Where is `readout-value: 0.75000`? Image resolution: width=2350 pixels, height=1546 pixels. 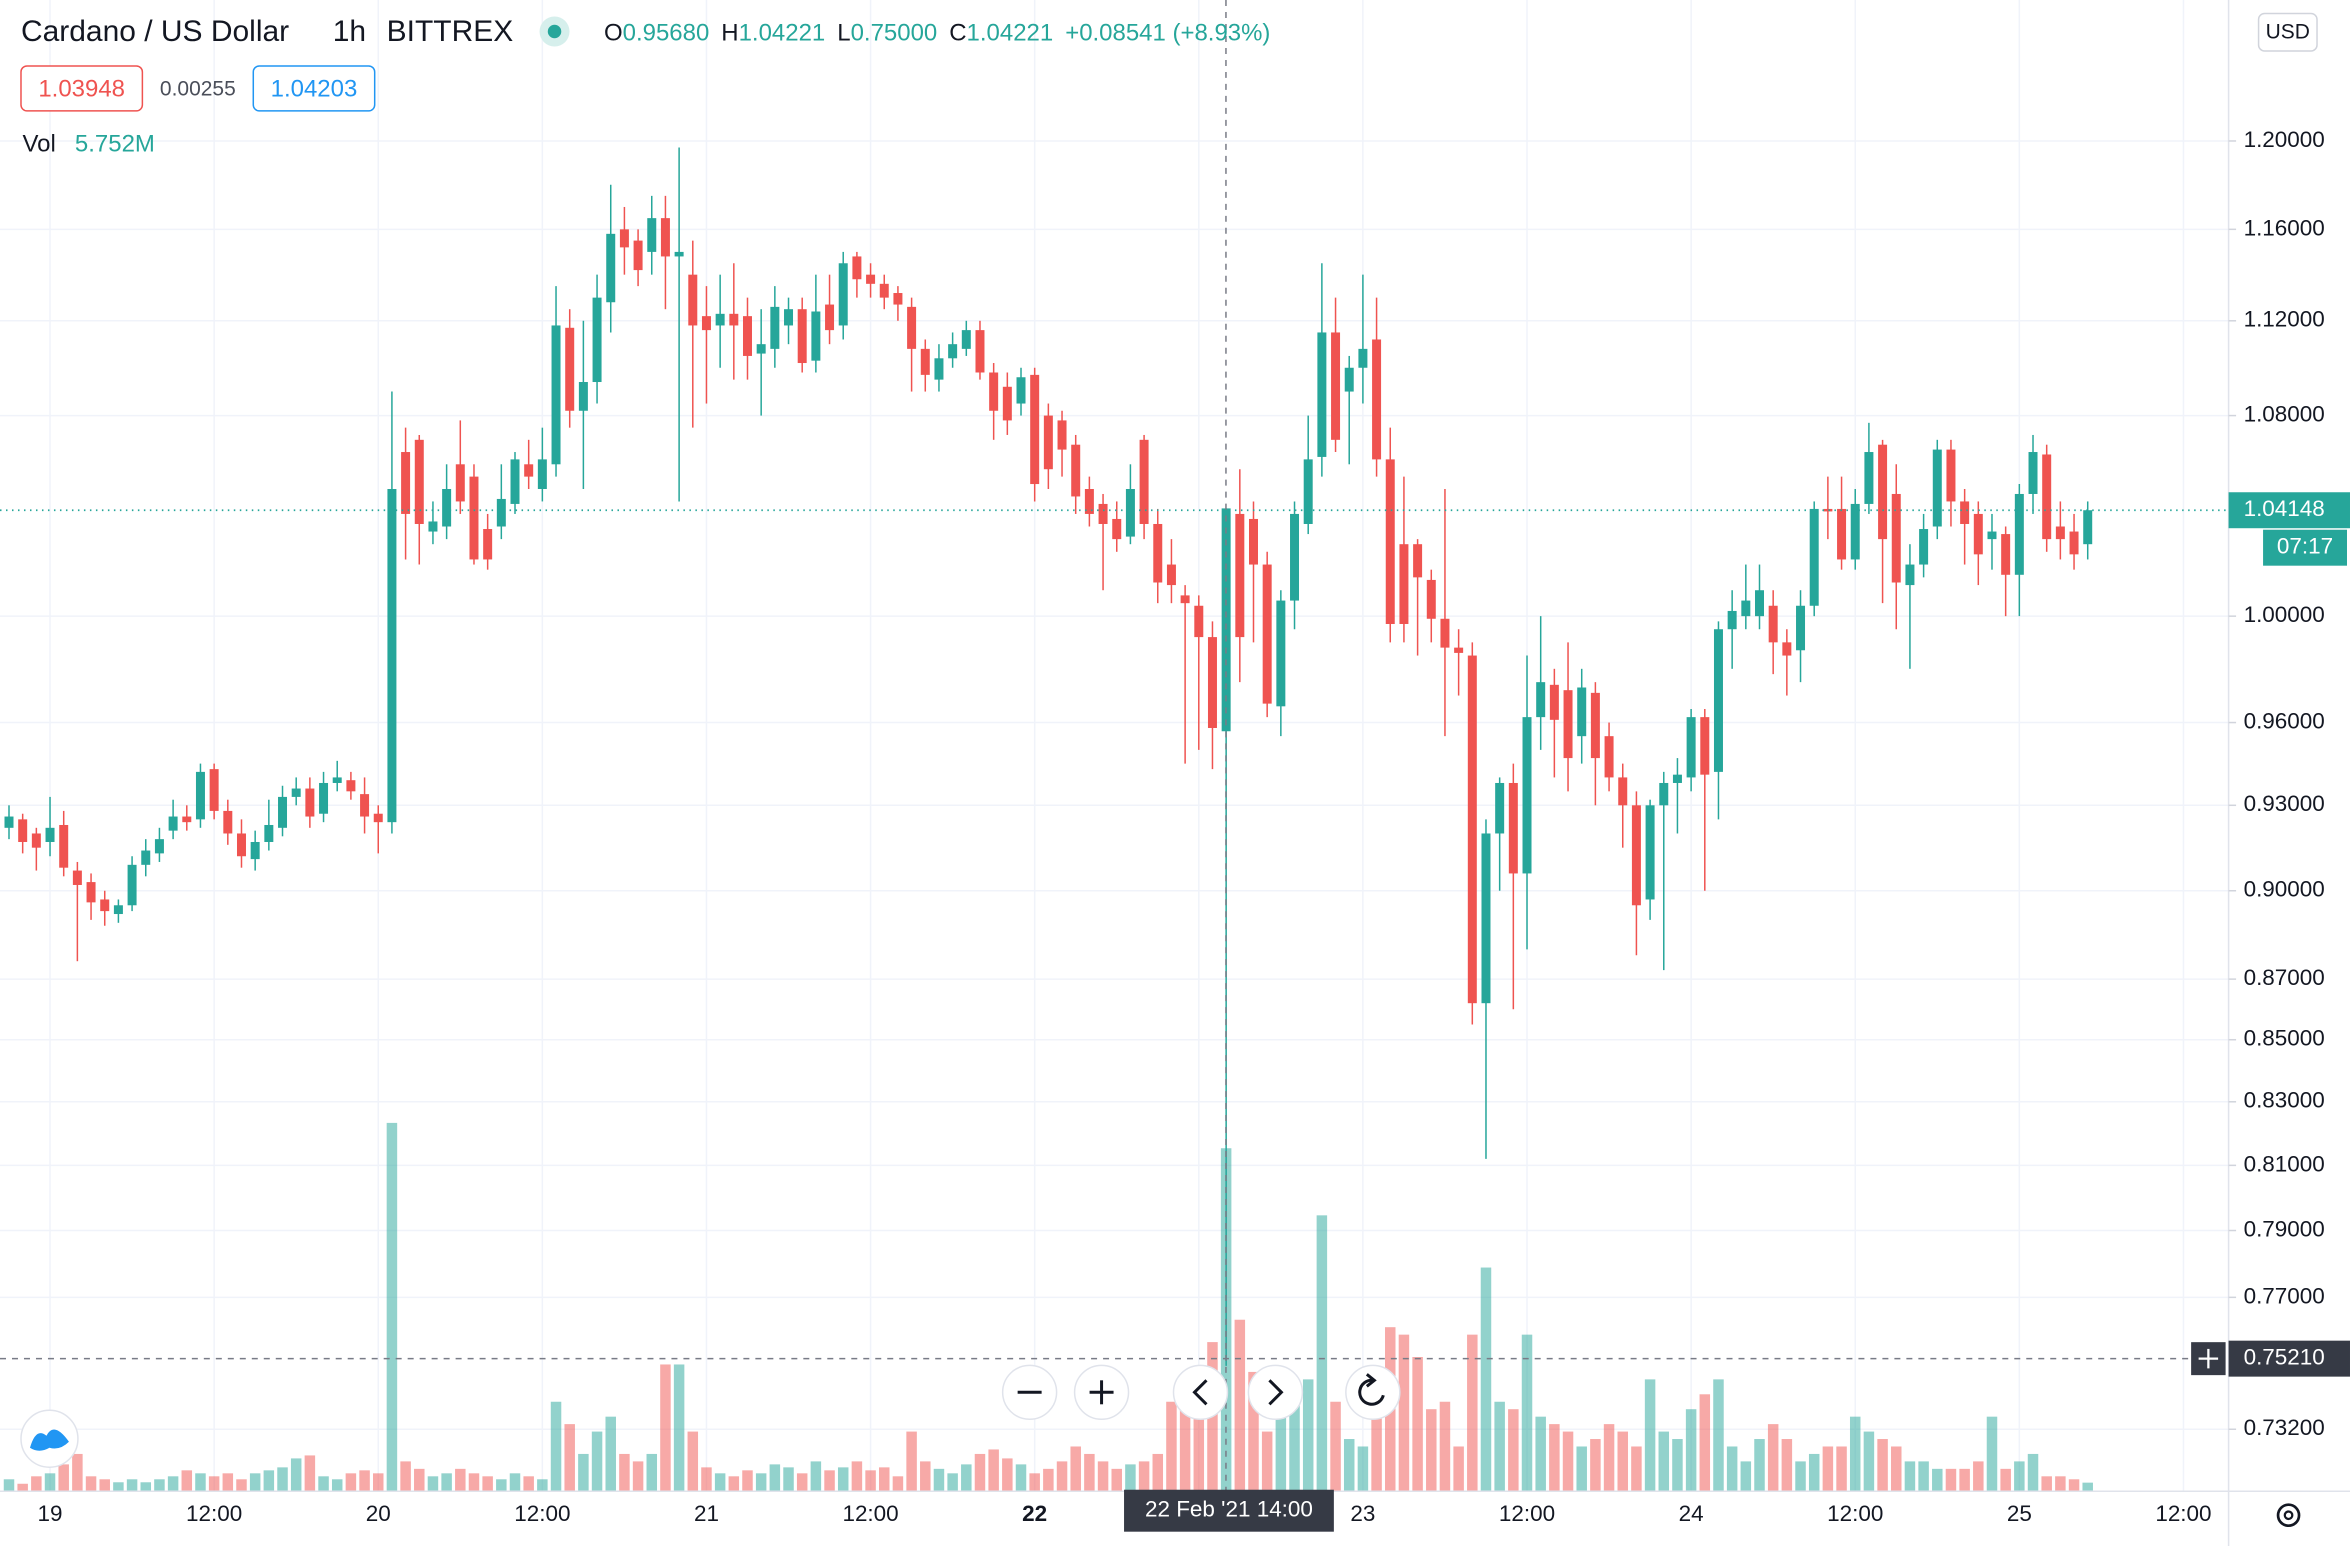 readout-value: 0.75000 is located at coordinates (894, 33).